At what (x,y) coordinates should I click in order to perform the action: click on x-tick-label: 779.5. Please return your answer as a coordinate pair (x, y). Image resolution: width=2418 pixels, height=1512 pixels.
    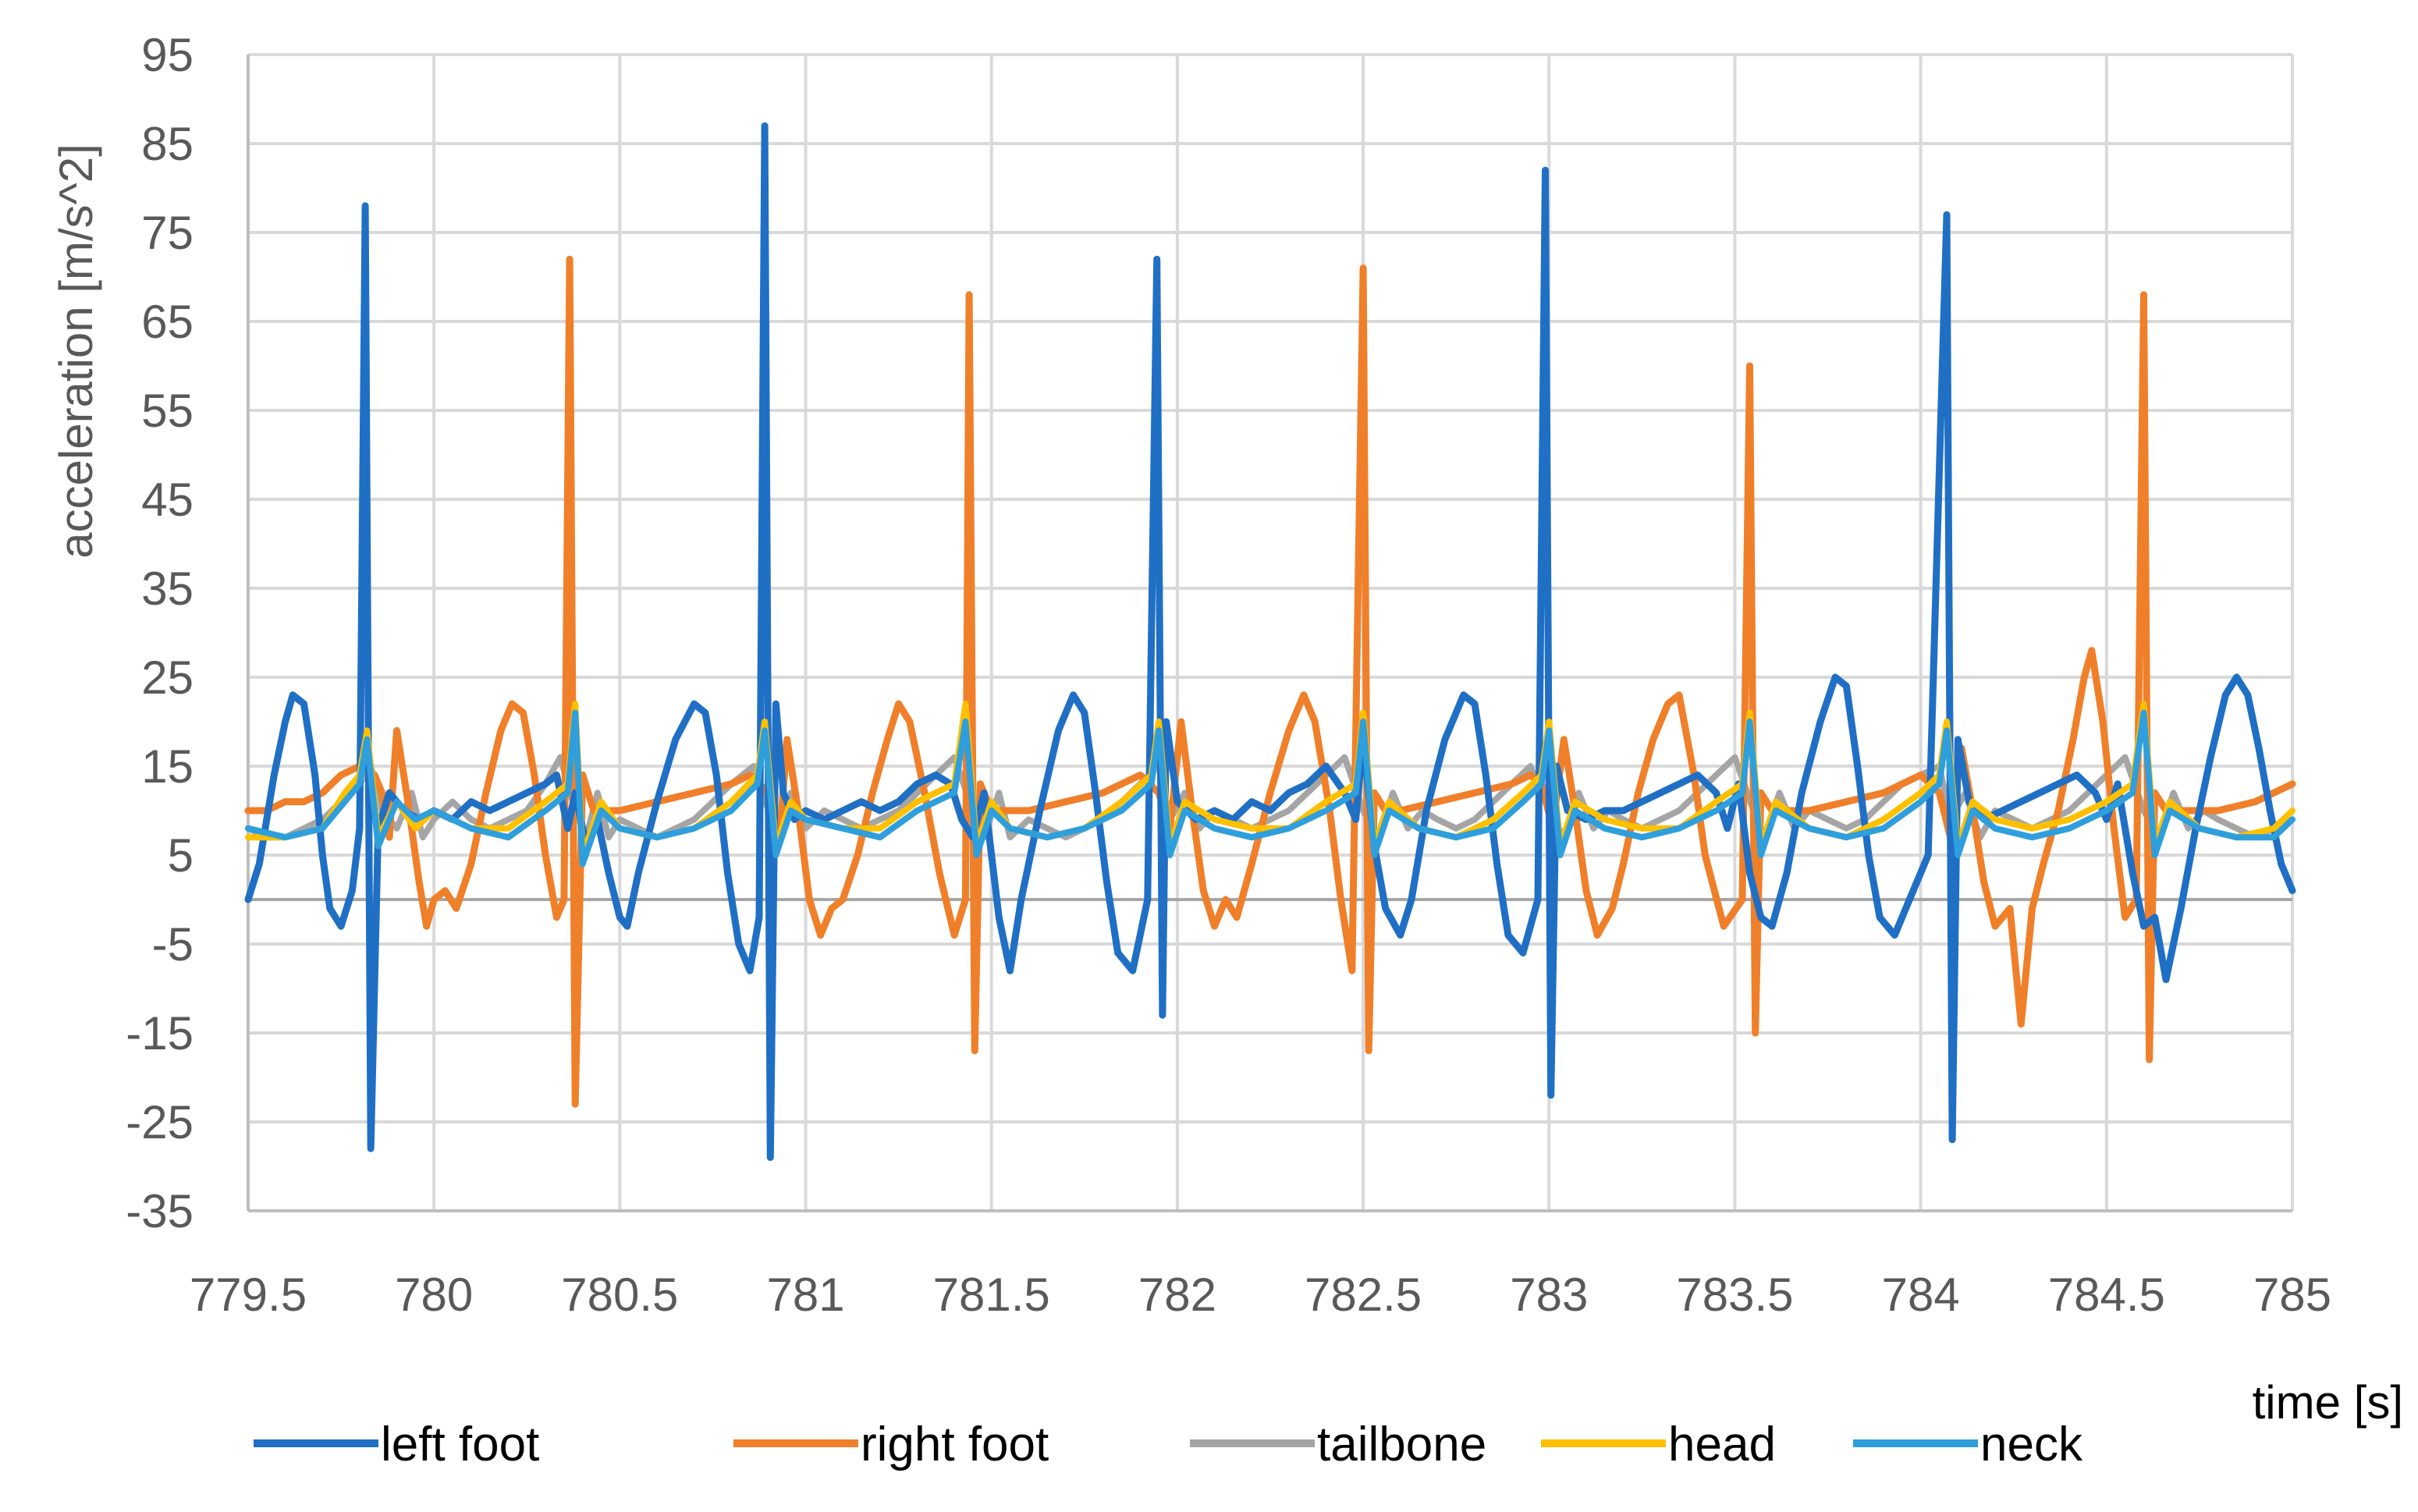
    Looking at the image, I should click on (248, 1295).